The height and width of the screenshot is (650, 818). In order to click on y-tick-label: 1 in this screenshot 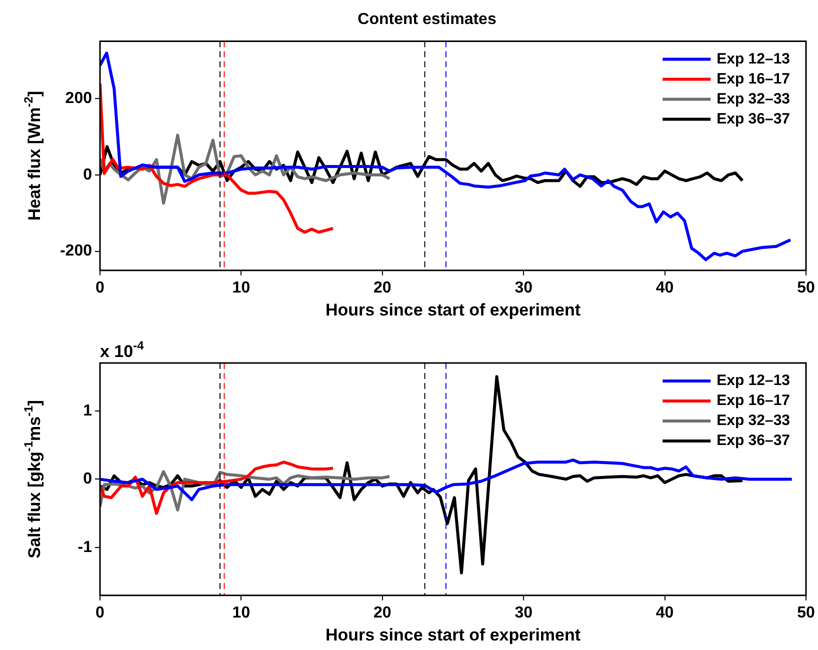, I will do `click(87, 411)`.